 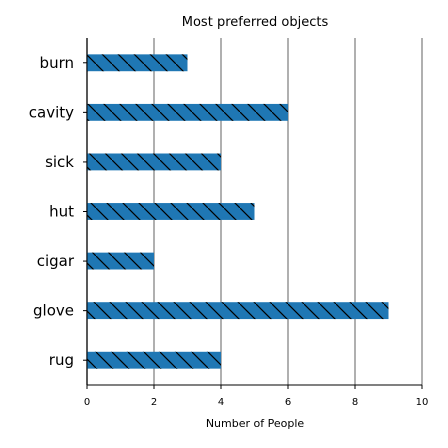 What do you see at coordinates (256, 402) in the screenshot?
I see `x-tick-labels: 0 2 4 6 8 10` at bounding box center [256, 402].